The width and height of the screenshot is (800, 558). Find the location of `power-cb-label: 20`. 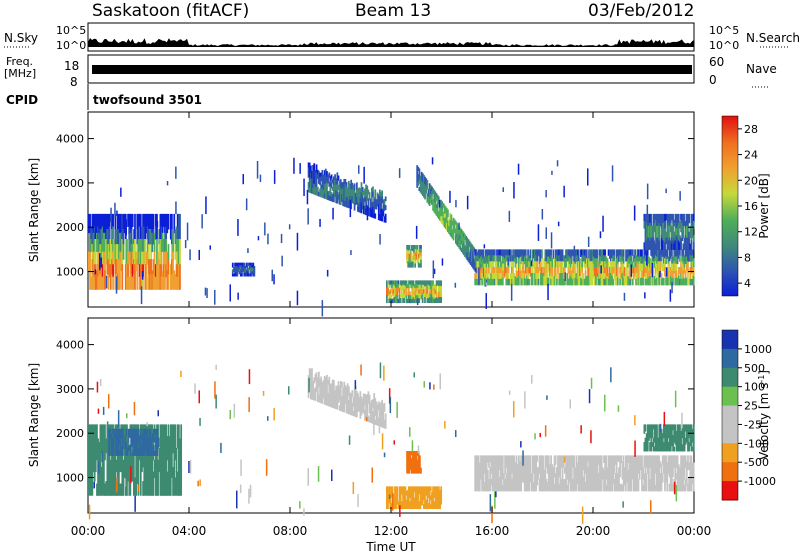

power-cb-label: 20 is located at coordinates (751, 180).